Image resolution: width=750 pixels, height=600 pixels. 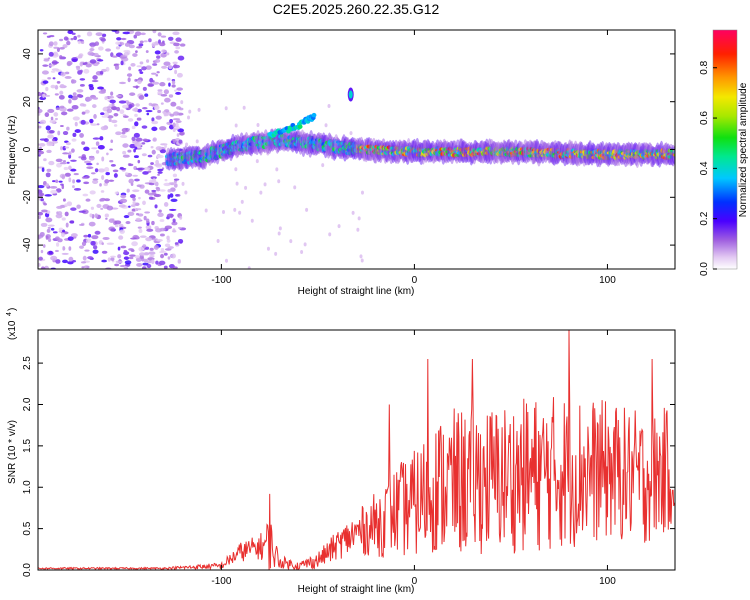 What do you see at coordinates (356, 589) in the screenshot?
I see `snr-x-label: Height of straight line (km)` at bounding box center [356, 589].